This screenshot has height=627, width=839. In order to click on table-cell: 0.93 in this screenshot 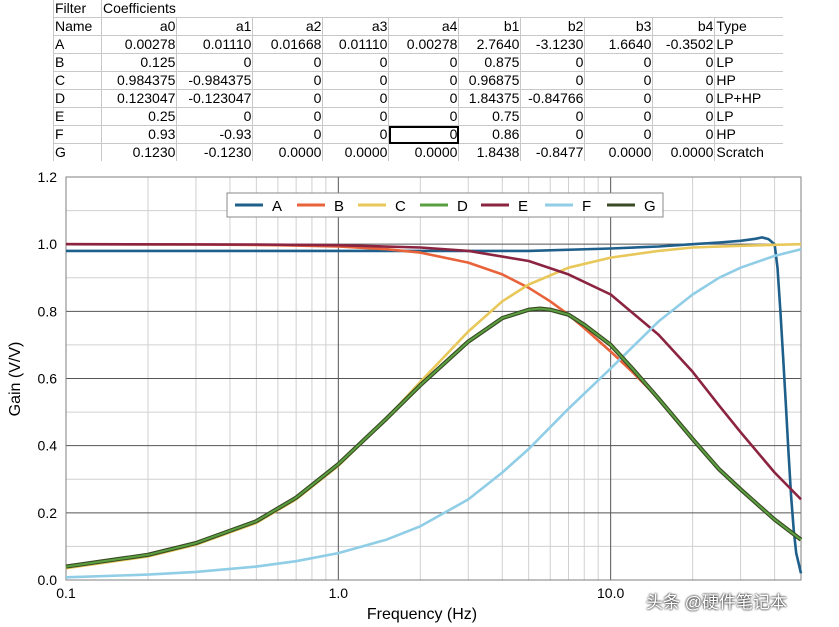, I will do `click(138, 134)`.